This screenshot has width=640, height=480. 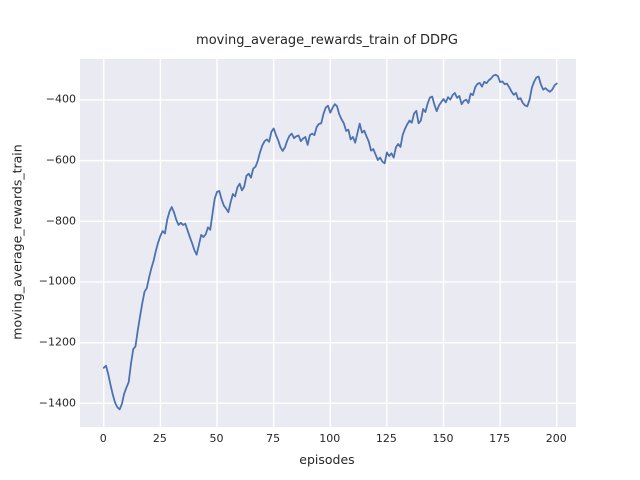 What do you see at coordinates (327, 40) in the screenshot?
I see `chart-title: moving_average_rewards_train of DDPG` at bounding box center [327, 40].